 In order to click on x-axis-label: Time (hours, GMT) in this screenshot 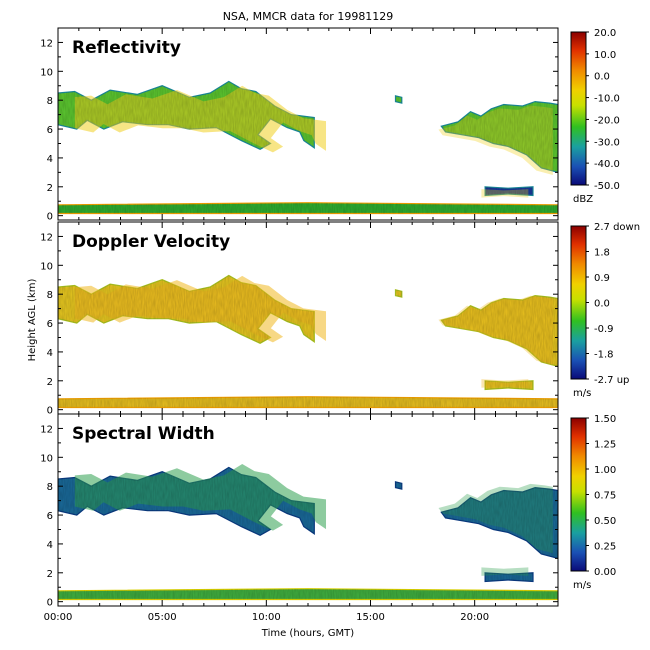, I will do `click(308, 633)`.